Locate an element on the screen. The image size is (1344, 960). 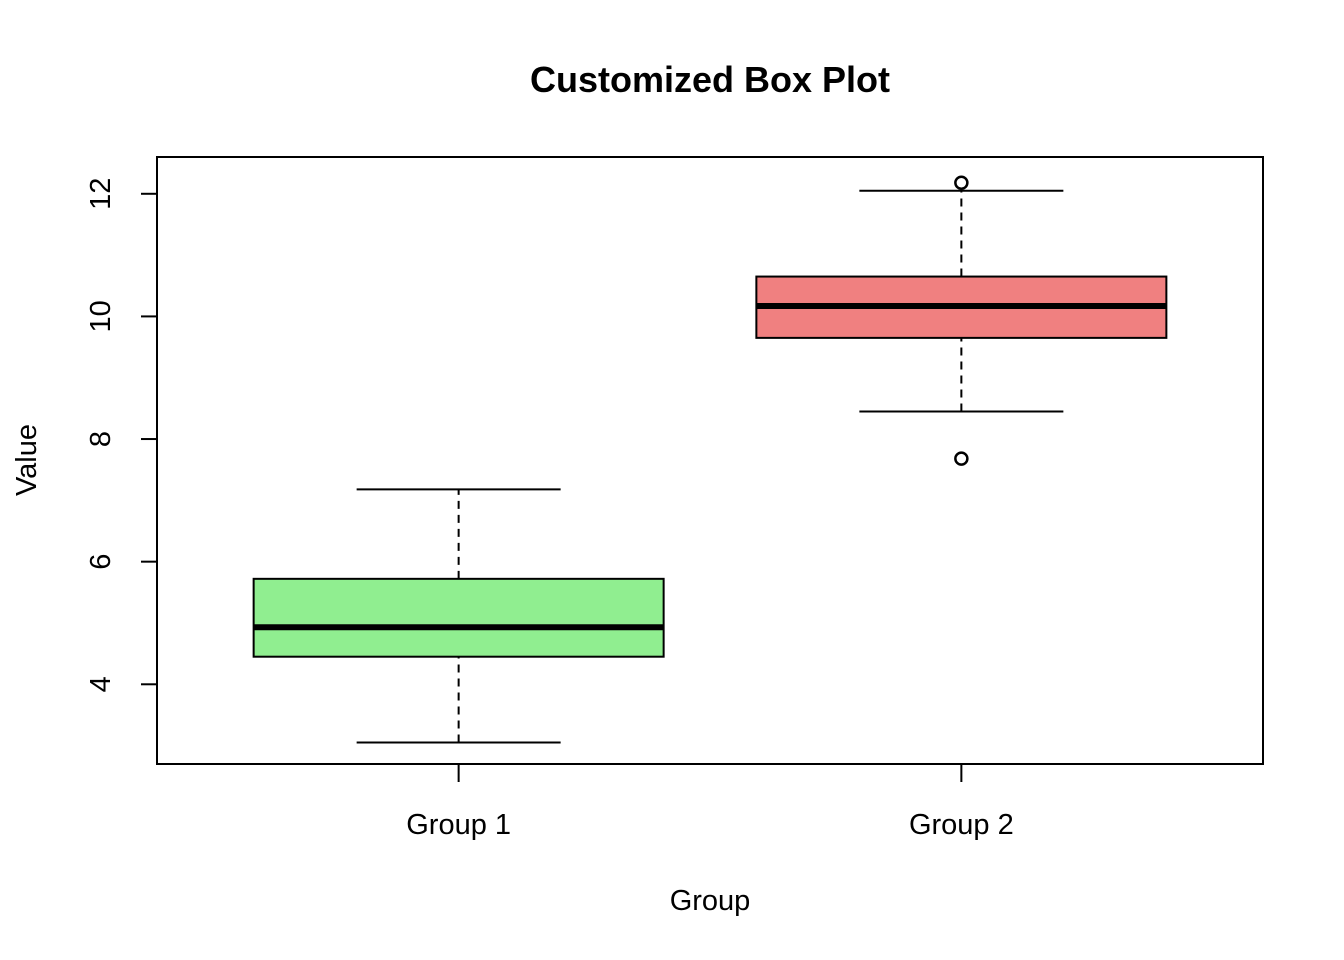
x-tick-label: Group 1 is located at coordinates (458, 825).